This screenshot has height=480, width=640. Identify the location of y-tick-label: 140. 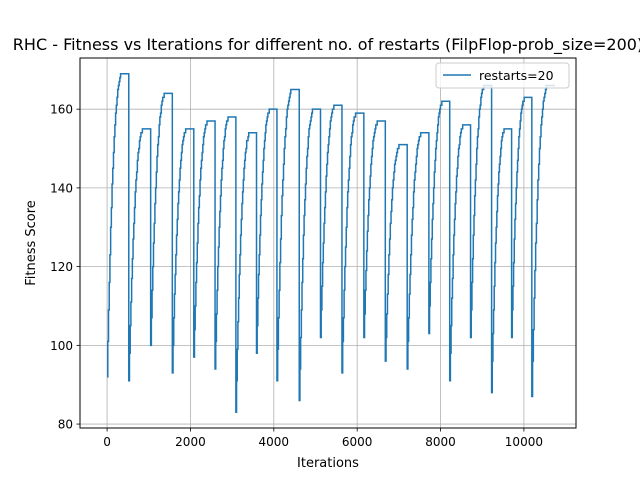
(61, 188).